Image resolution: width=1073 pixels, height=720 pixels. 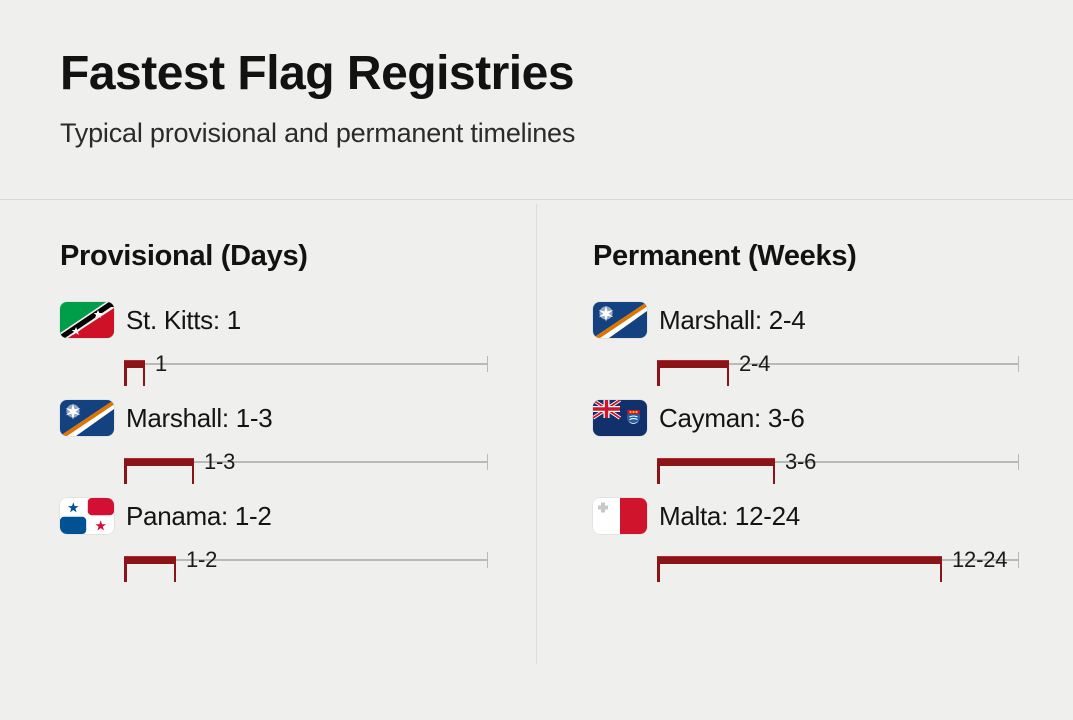 What do you see at coordinates (980, 559) in the screenshot?
I see `range-value-label: 12-24` at bounding box center [980, 559].